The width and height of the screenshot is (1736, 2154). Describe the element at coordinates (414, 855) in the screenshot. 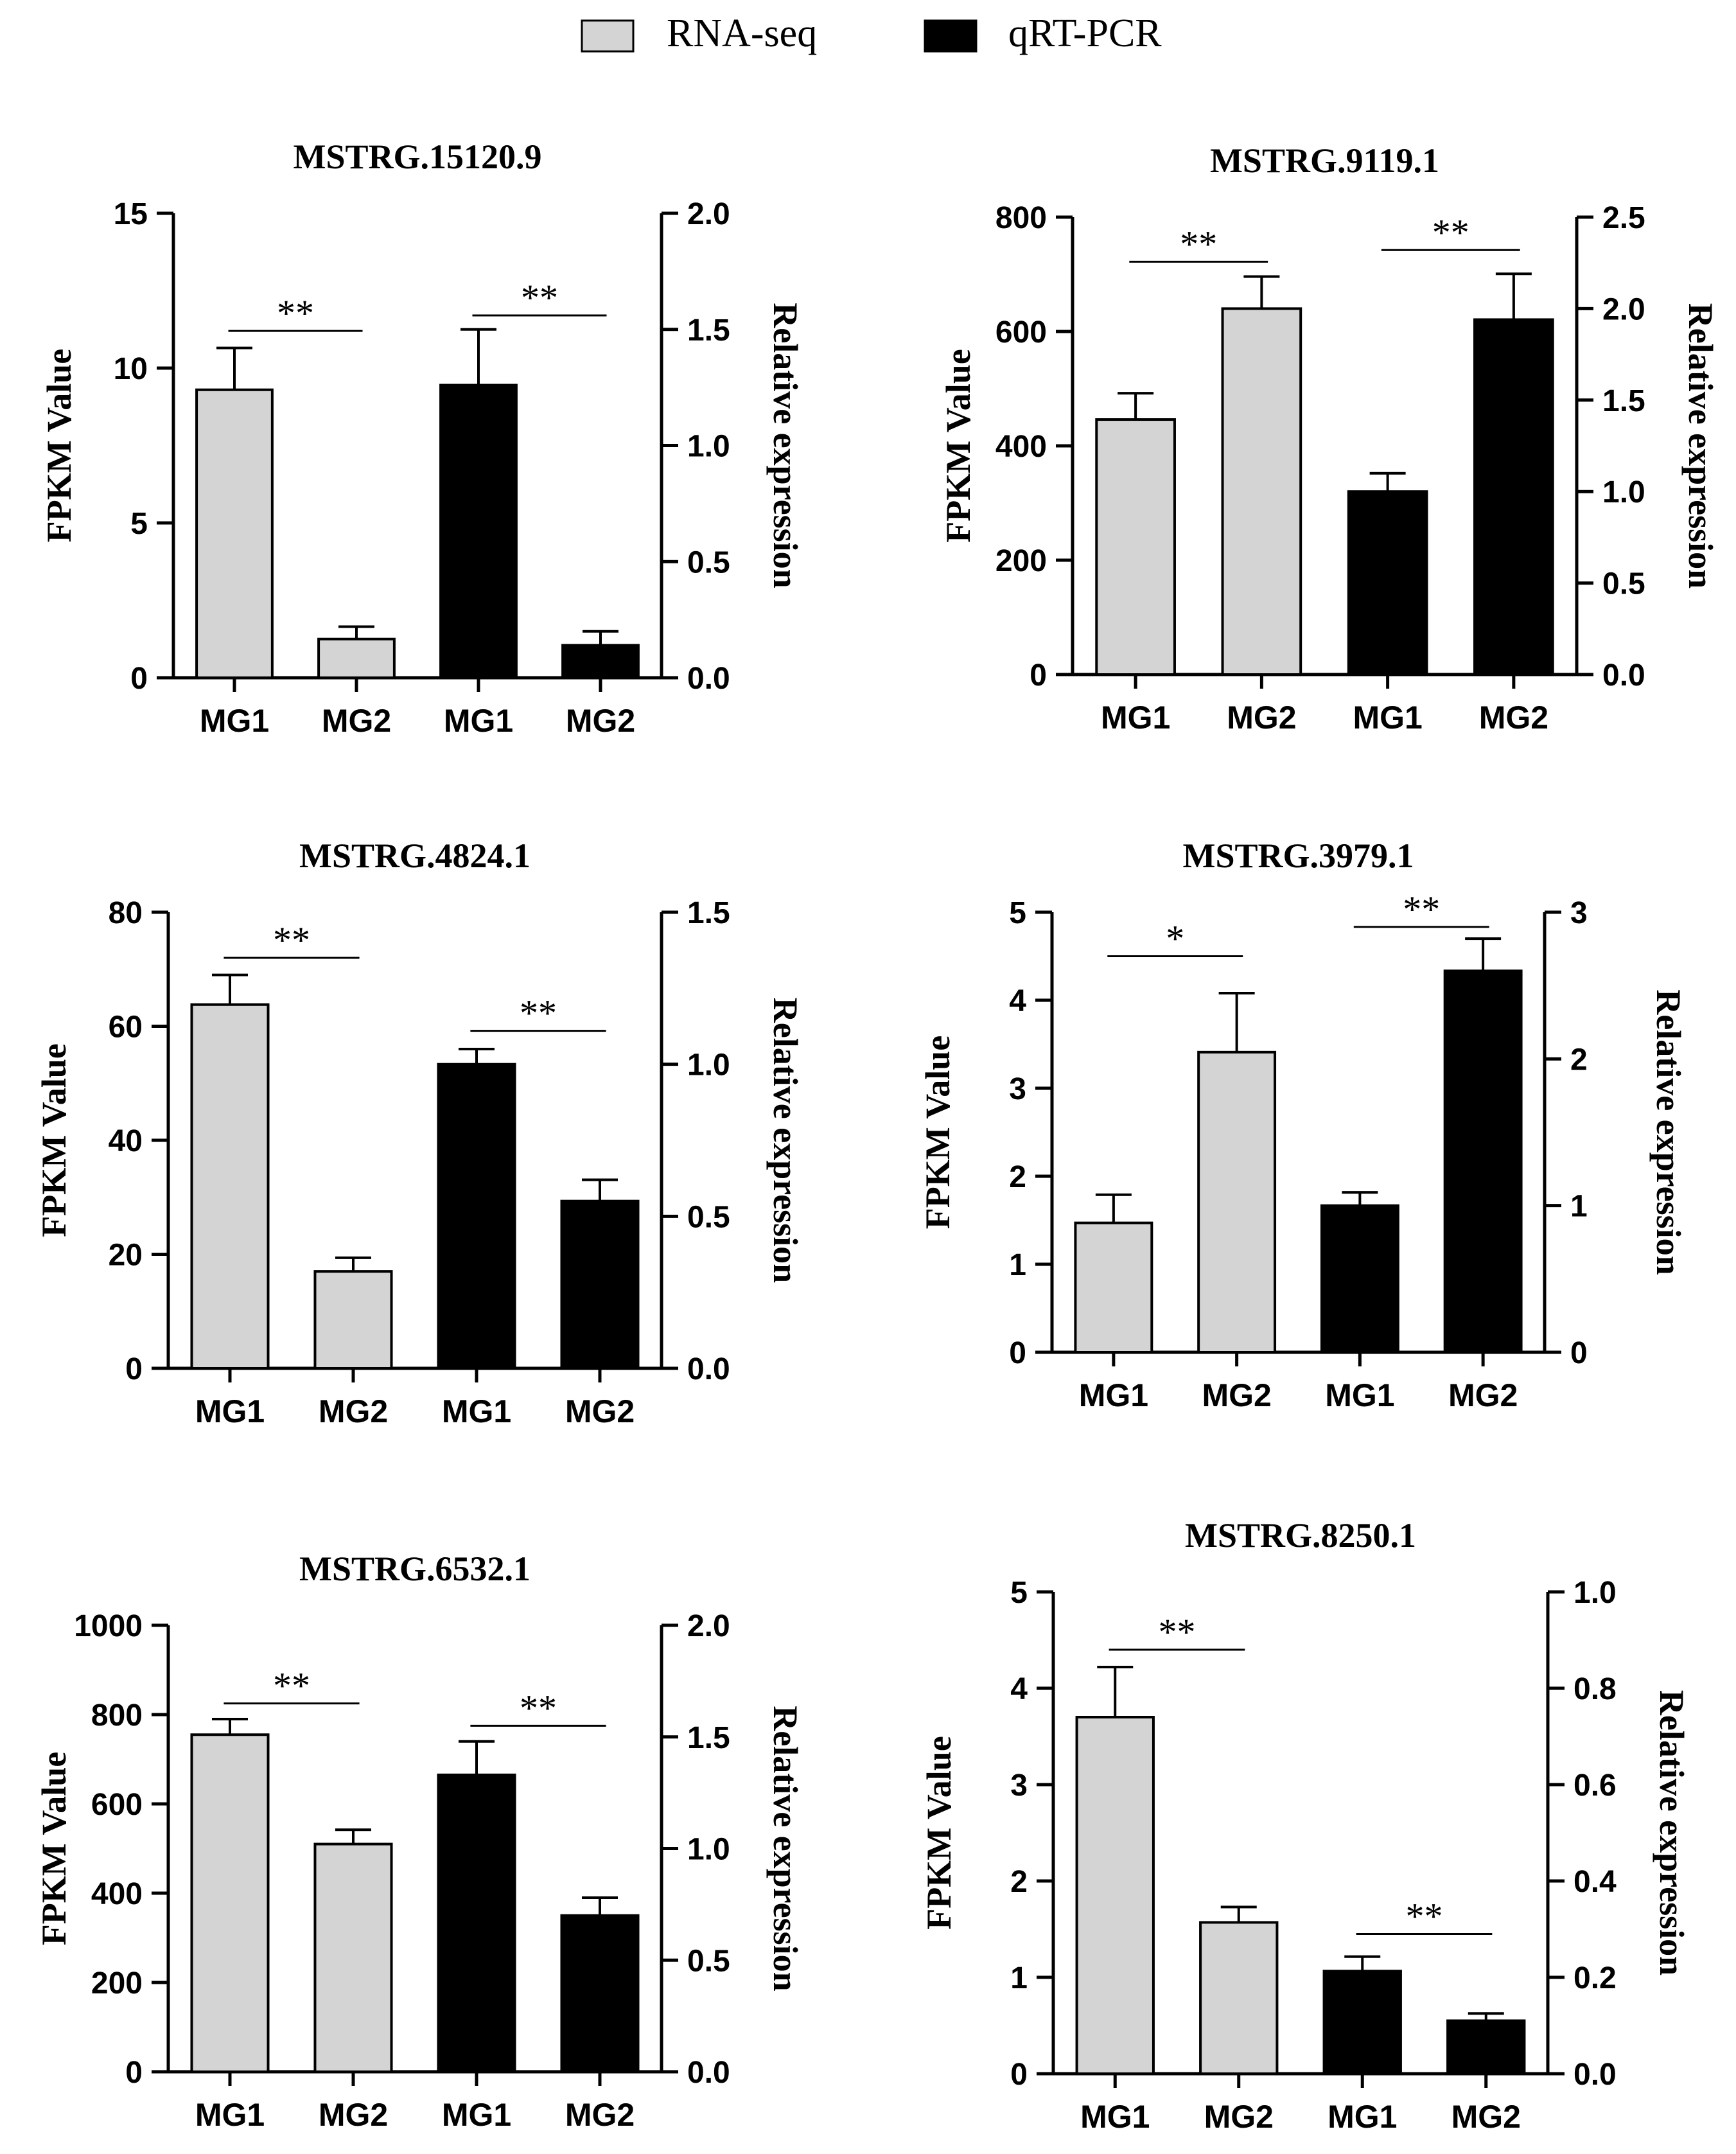

I see `chart-title: MSTRG.4824.1` at that location.